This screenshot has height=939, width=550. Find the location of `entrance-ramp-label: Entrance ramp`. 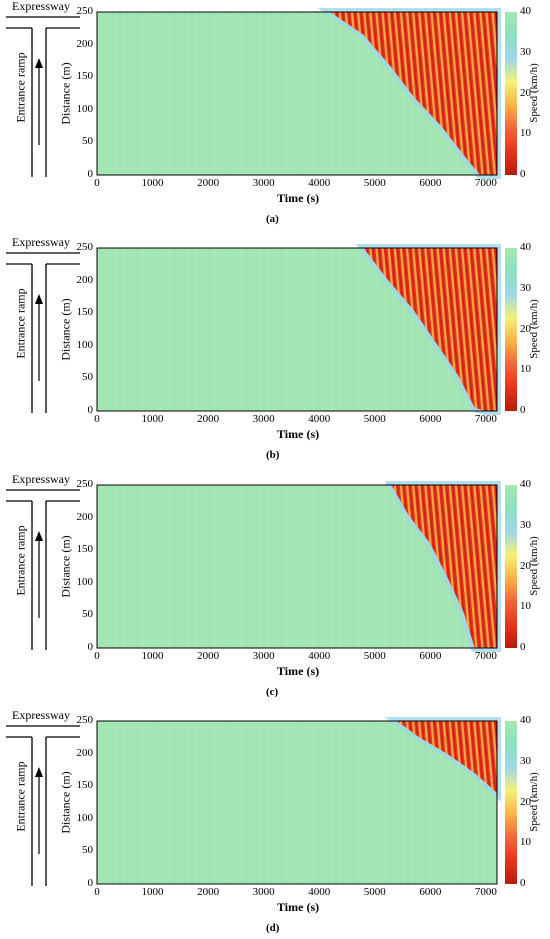

entrance-ramp-label: Entrance ramp is located at coordinates (20, 87).